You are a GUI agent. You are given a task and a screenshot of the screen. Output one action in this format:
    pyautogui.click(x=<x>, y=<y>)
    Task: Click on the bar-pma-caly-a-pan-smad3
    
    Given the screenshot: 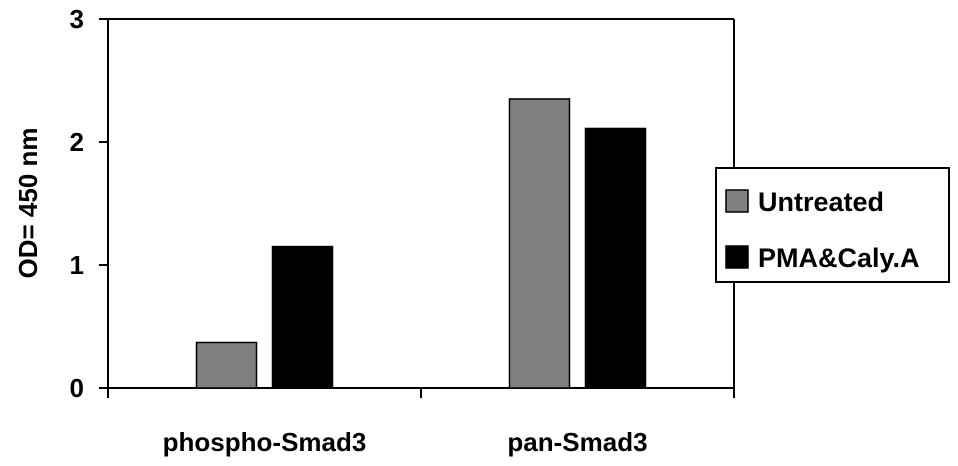 What is the action you would take?
    pyautogui.click(x=615, y=258)
    